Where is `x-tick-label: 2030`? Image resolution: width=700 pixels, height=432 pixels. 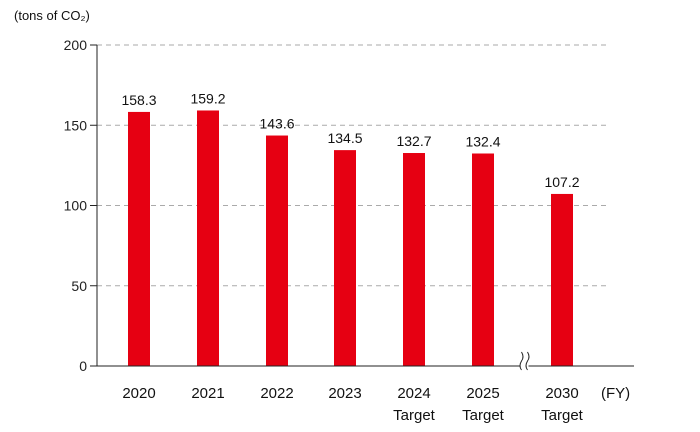
x-tick-label: 2030 is located at coordinates (561, 393).